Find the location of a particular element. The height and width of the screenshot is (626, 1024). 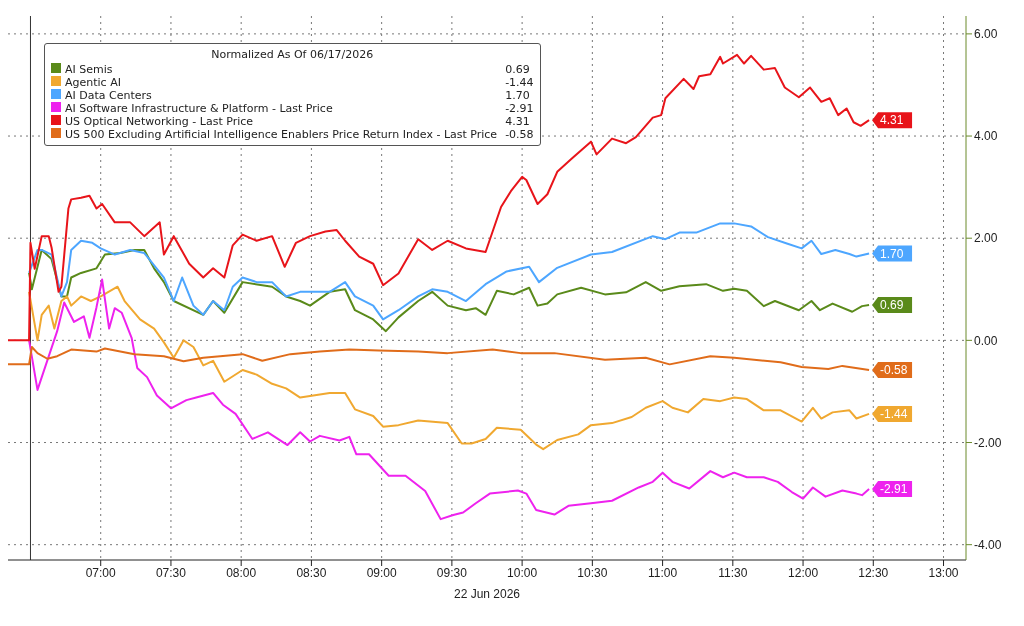

text: -1.44 is located at coordinates (519, 82).